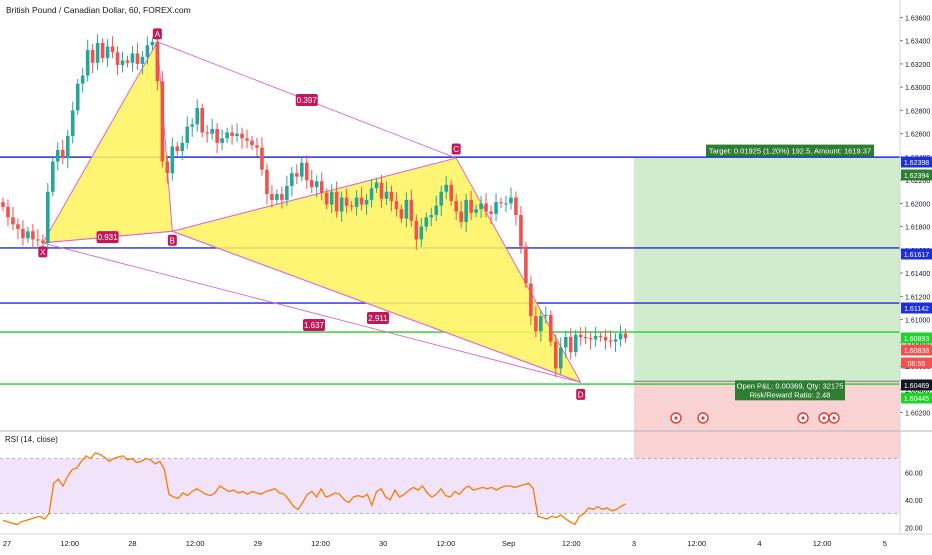 The width and height of the screenshot is (932, 555). Describe the element at coordinates (767, 269) in the screenshot. I see `target-zone` at that location.